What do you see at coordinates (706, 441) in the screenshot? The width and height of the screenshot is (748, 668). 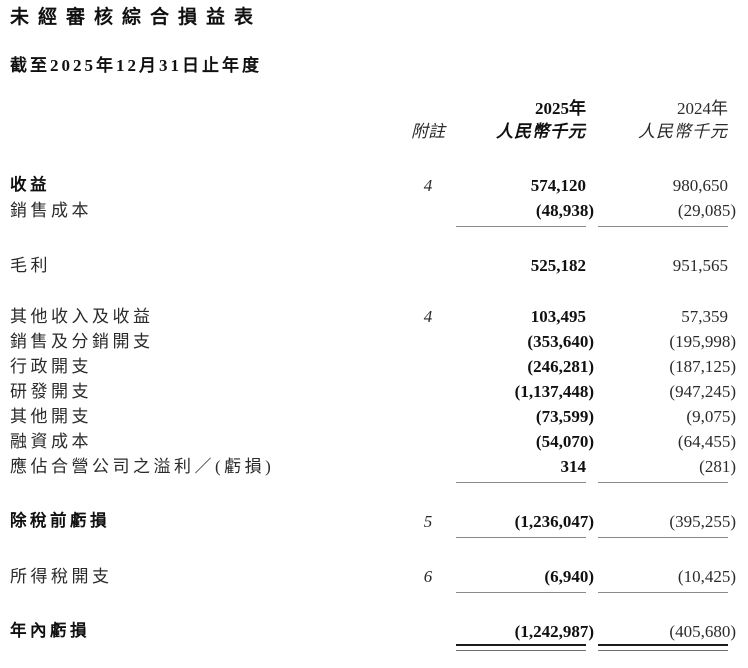 I see `amount: (64,455)` at bounding box center [706, 441].